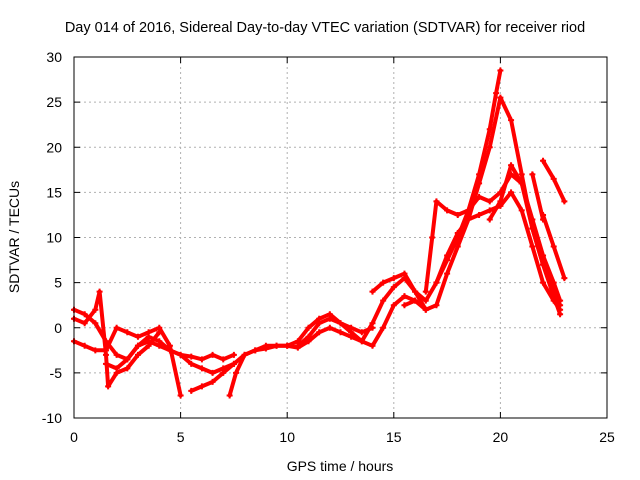 This screenshot has width=640, height=480. I want to click on y-axis-label: SDTVAR / TECUs, so click(14, 237).